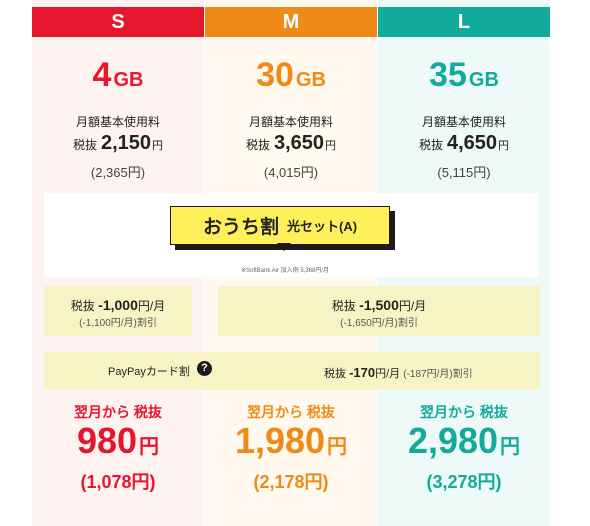 This screenshot has height=526, width=590. Describe the element at coordinates (102, 75) in the screenshot. I see `capacity-value: 4` at that location.